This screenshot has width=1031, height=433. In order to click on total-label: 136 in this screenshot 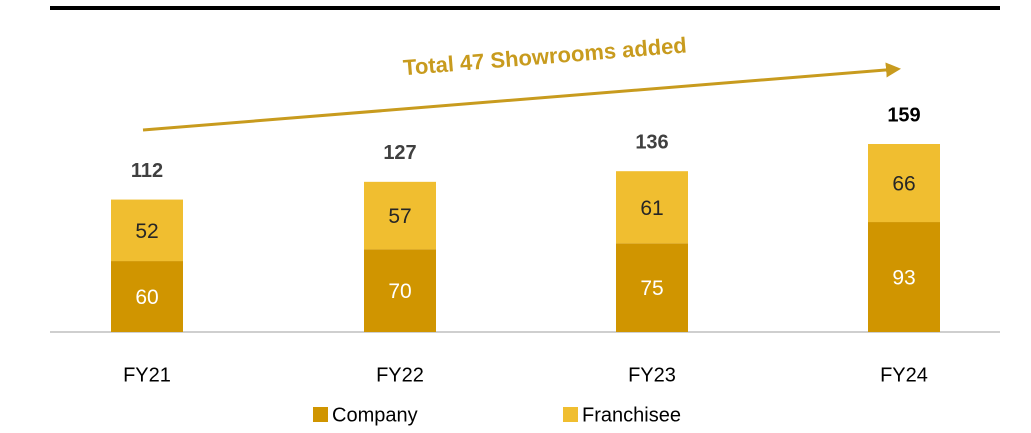, I will do `click(651, 142)`.